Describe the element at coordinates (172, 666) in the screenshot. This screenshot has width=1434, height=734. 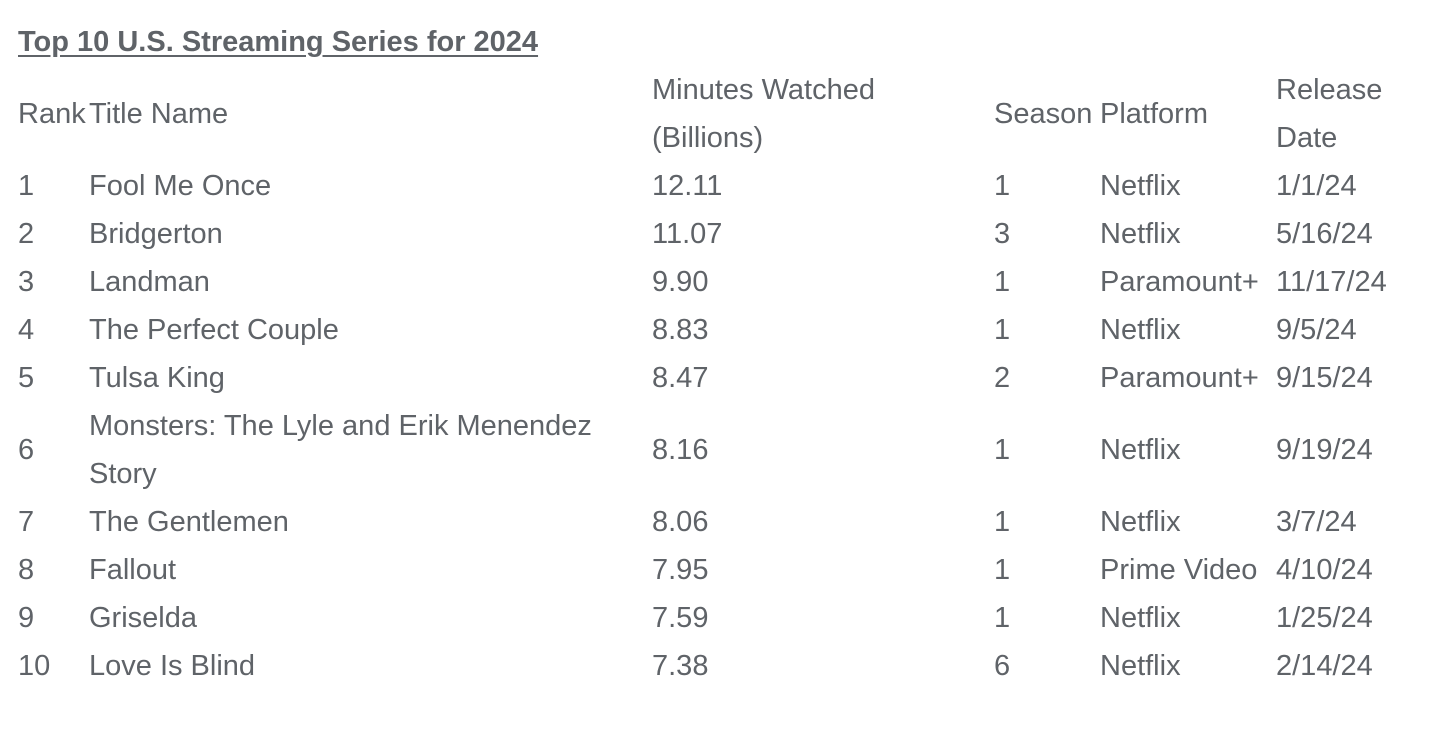
I see `cell-title: Love Is Blind` at that location.